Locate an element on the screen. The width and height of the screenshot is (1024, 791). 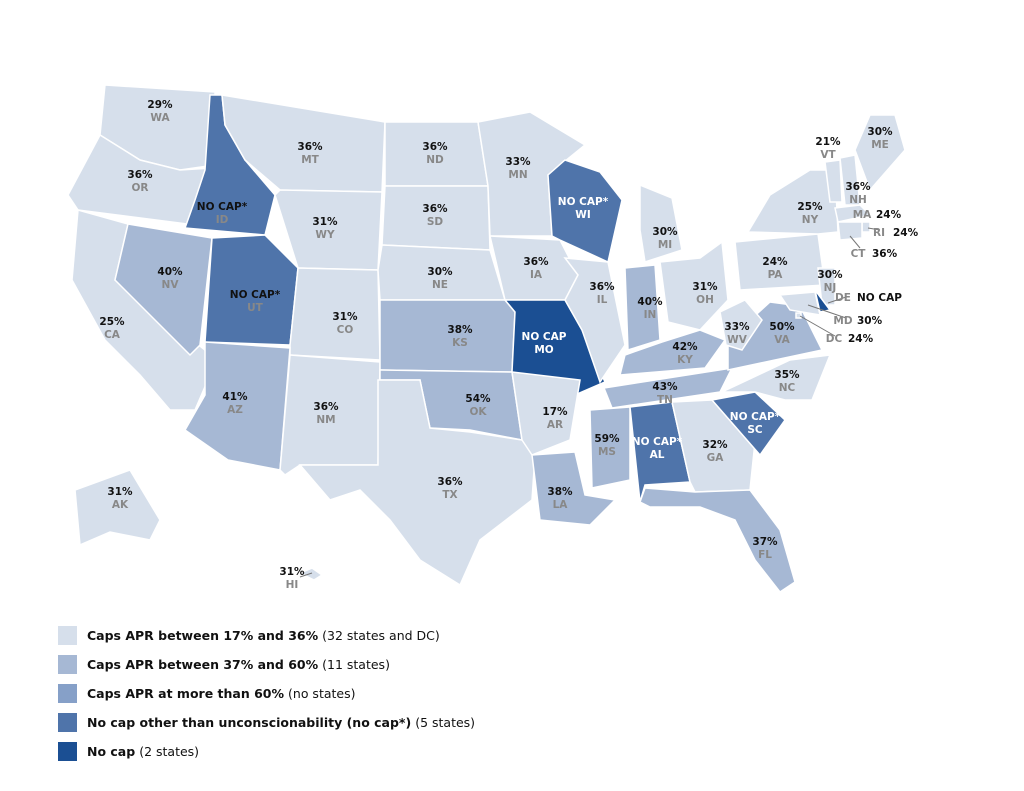
legend-label: Caps APR between 37% and 60% is located at coordinates (203, 664).